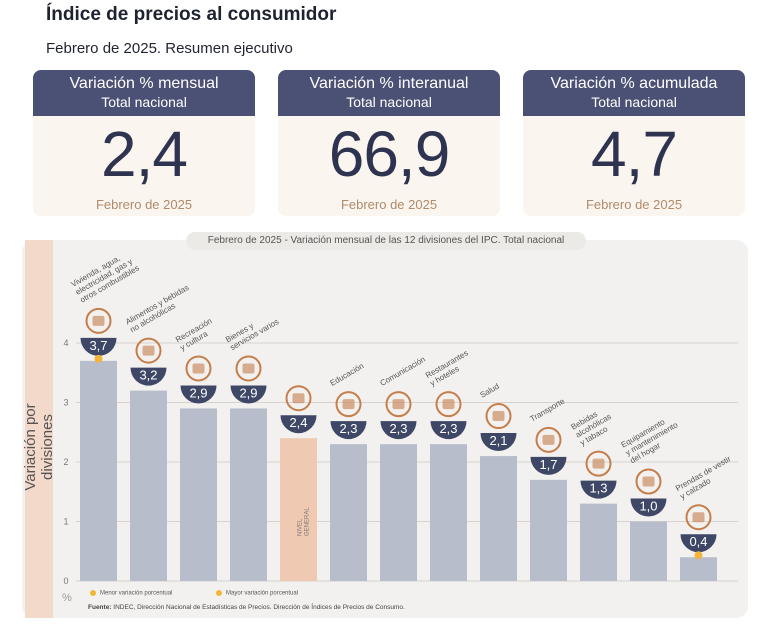 This screenshot has width=768, height=626. I want to click on category-label: Bebidasalcohólicasy tabaco, so click(594, 425).